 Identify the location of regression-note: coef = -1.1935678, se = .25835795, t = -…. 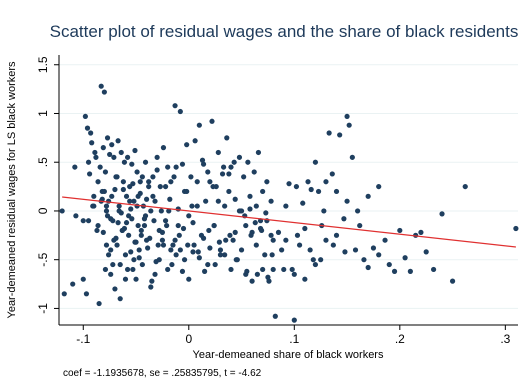
(162, 373).